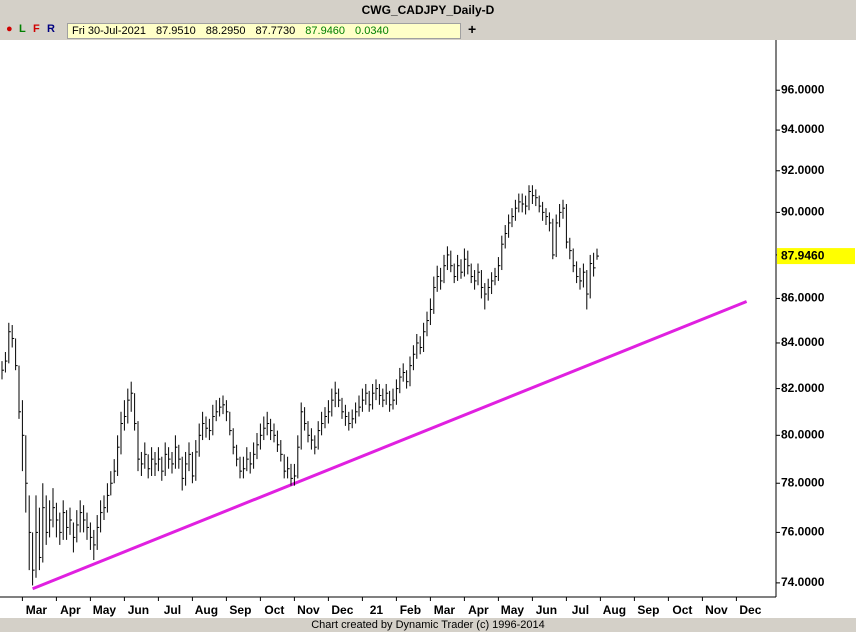 The image size is (856, 632). I want to click on button-r: R, so click(51, 29).